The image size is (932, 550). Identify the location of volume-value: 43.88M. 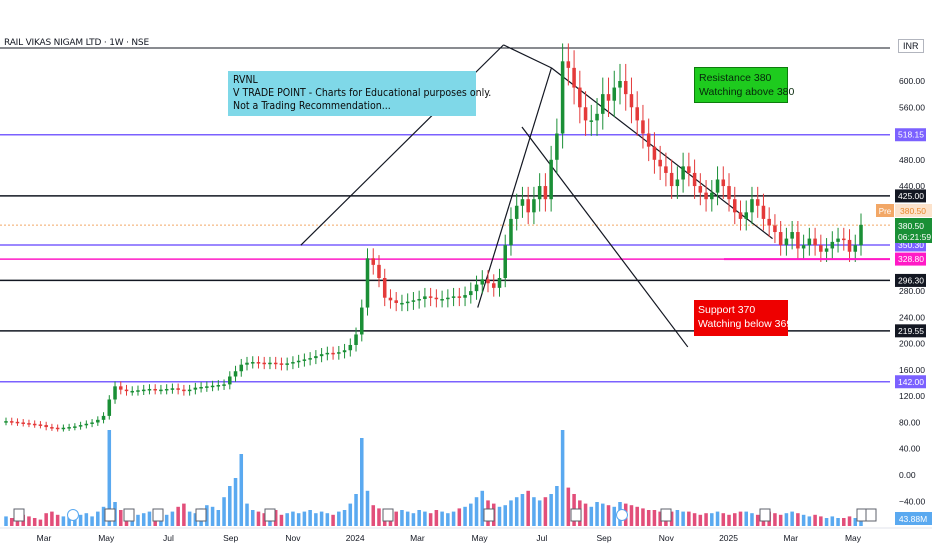
(913, 519).